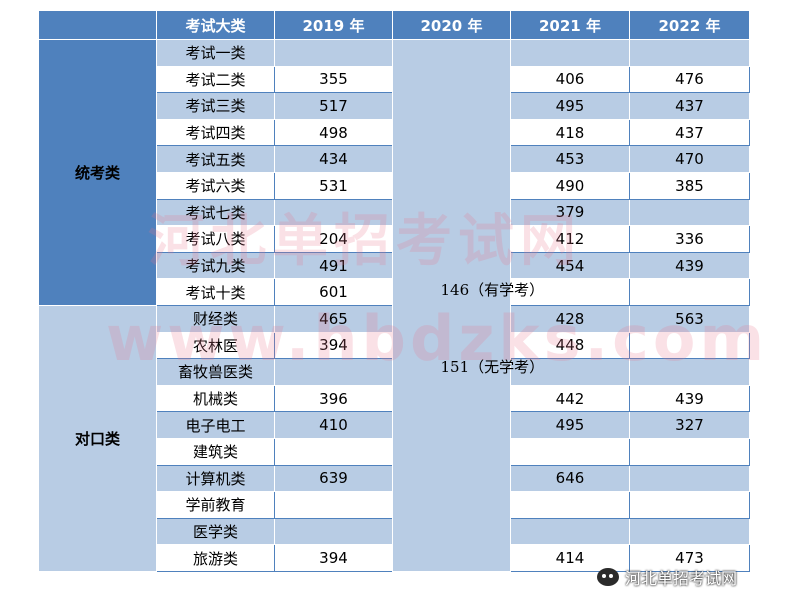  I want to click on score-2021-cell: 406, so click(570, 79).